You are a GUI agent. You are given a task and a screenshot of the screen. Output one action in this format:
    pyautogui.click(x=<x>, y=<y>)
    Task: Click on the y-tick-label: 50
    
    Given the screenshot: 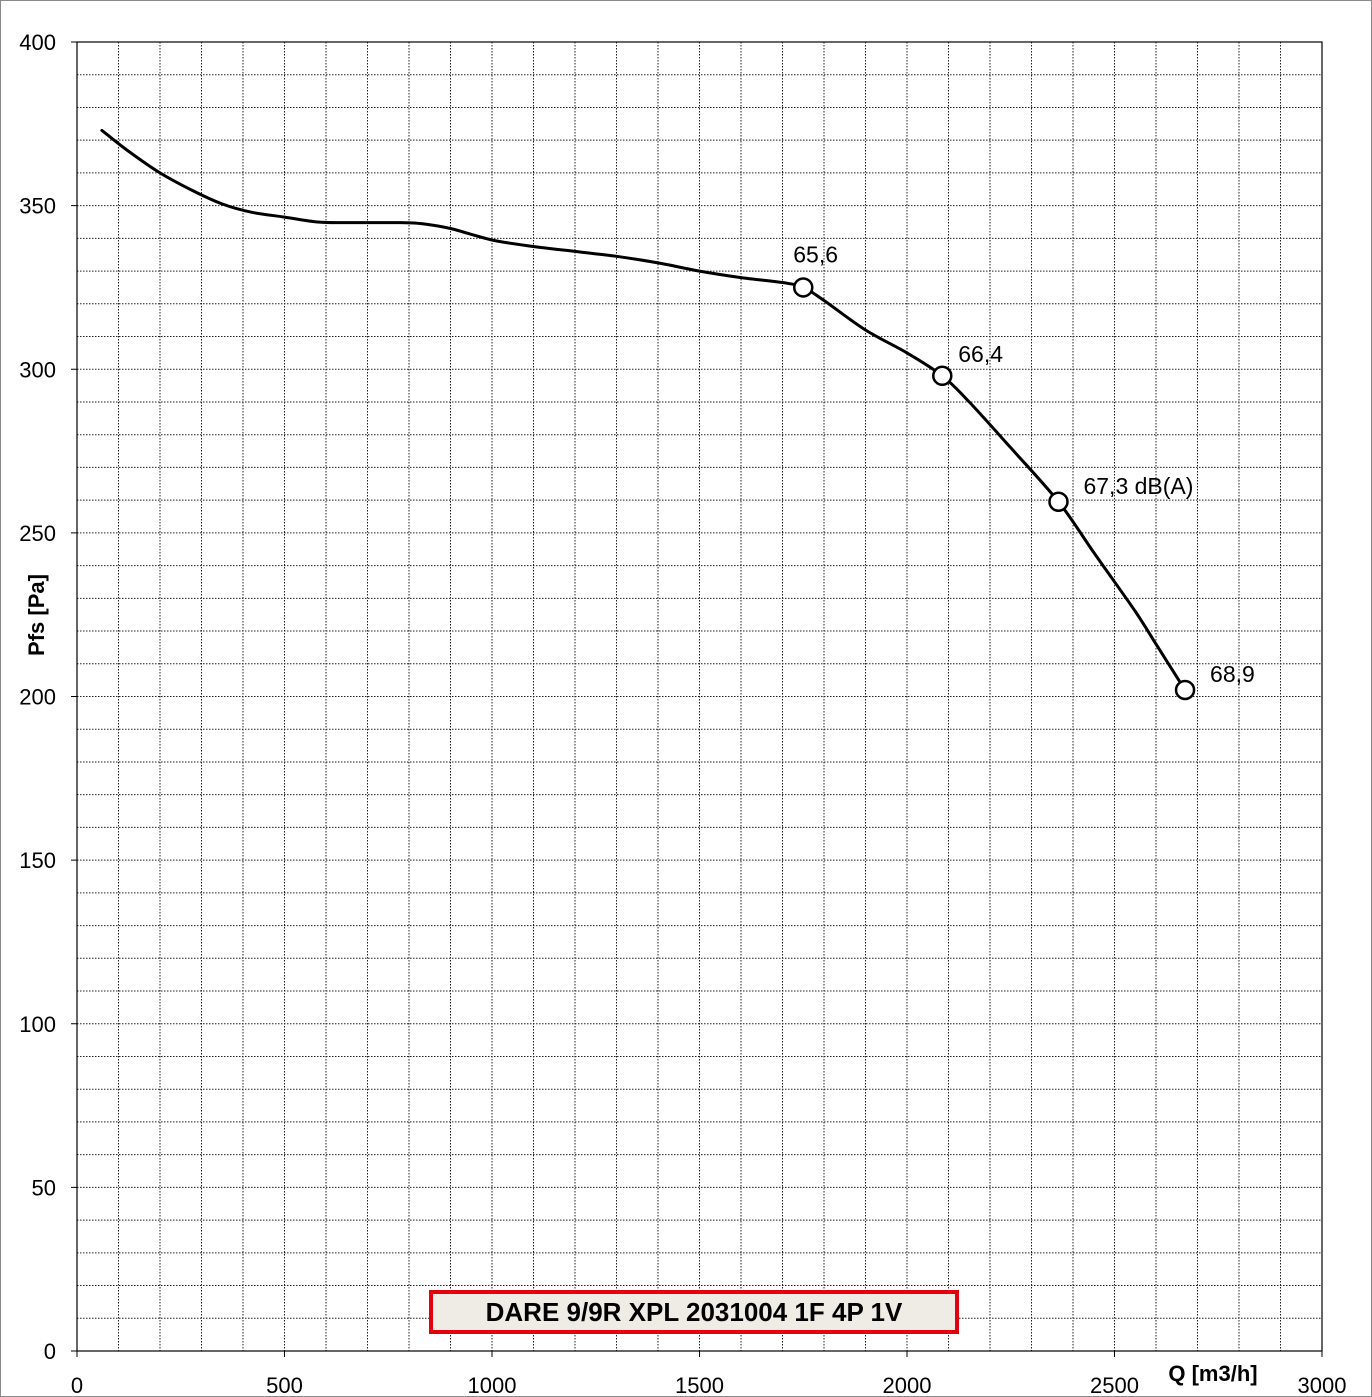 What is the action you would take?
    pyautogui.click(x=44, y=1187)
    